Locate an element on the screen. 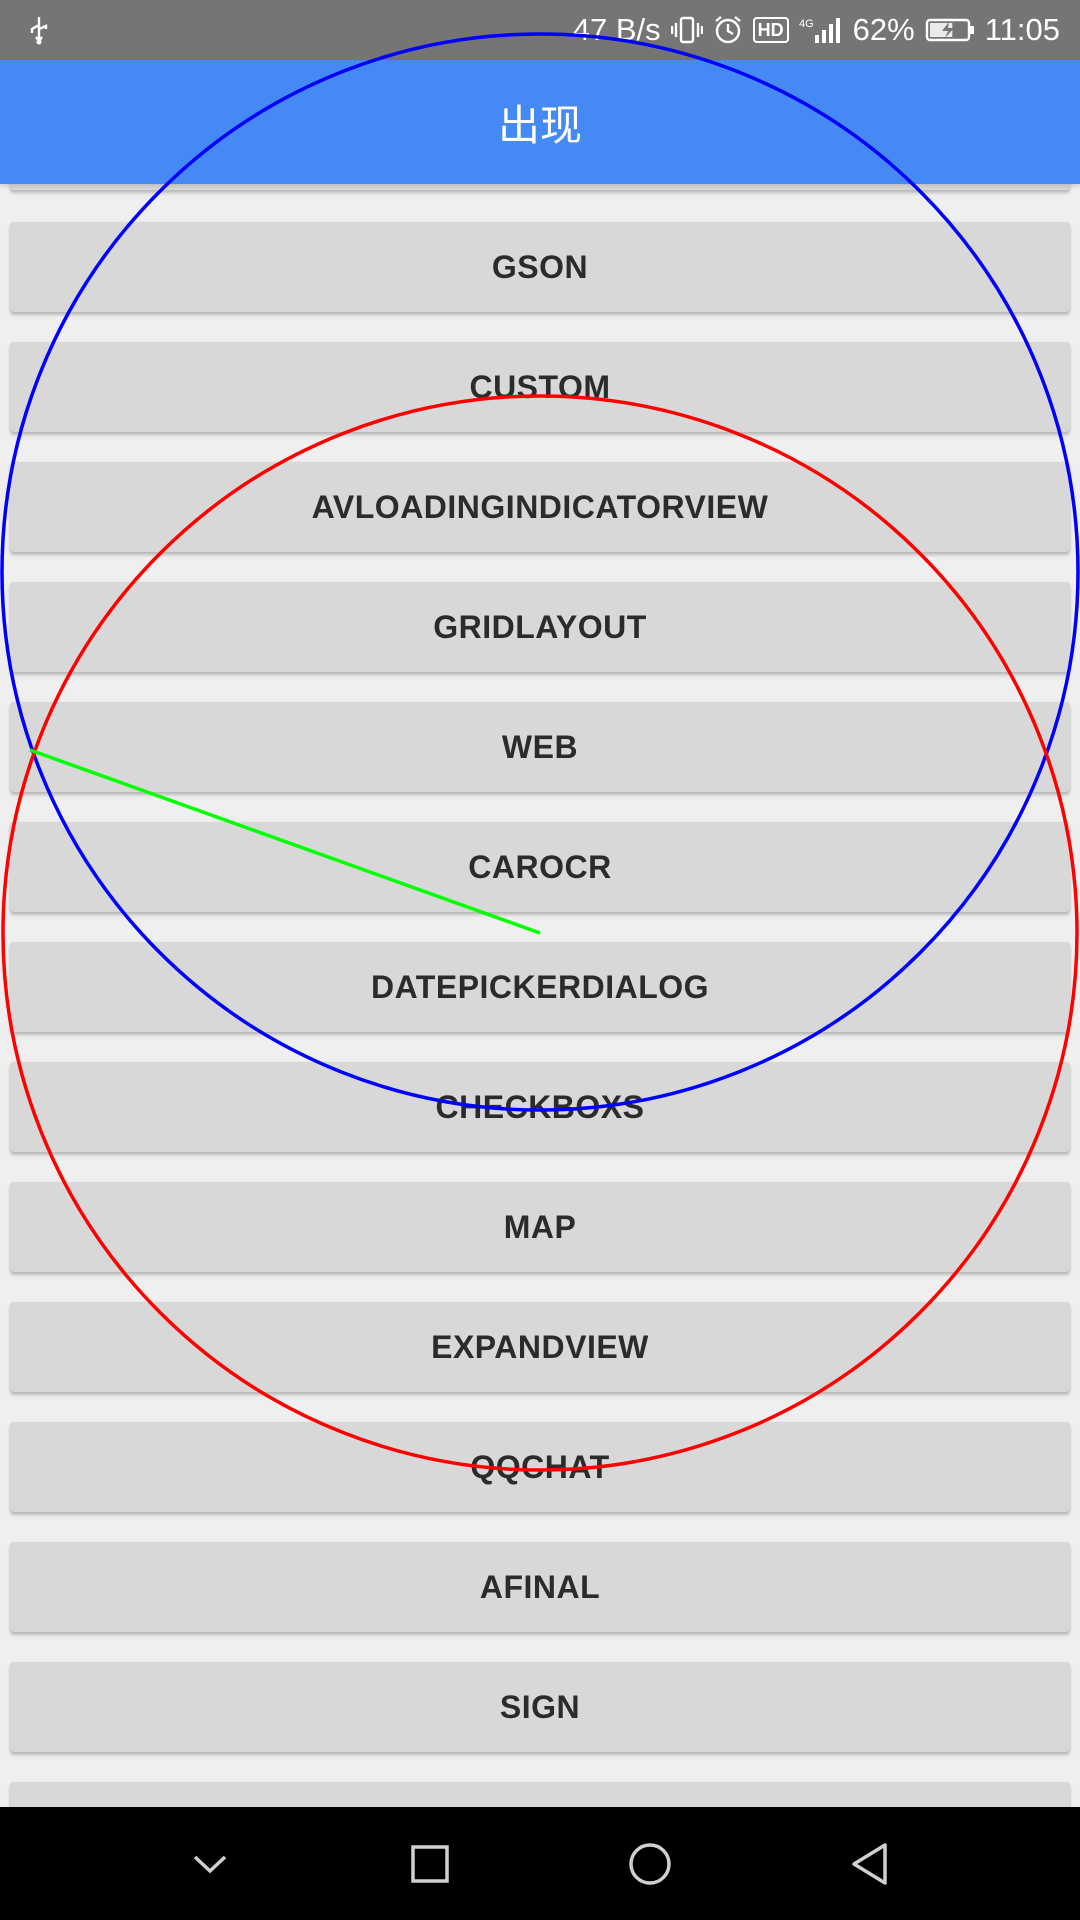 The image size is (1080, 1920). navigation-bar is located at coordinates (540, 1863).